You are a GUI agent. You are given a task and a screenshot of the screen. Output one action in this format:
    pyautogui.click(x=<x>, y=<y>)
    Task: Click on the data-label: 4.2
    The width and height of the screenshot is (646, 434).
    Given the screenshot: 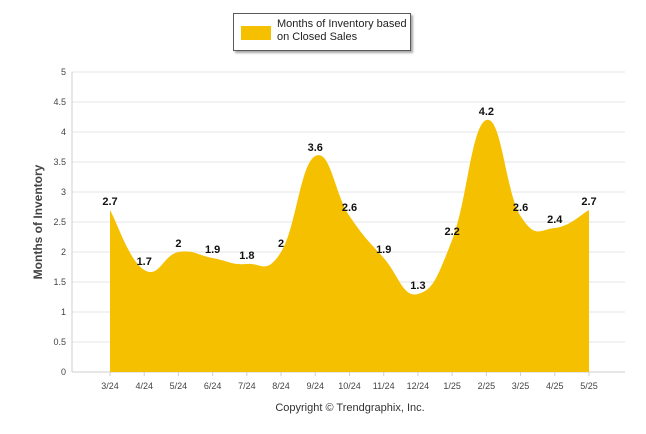 What is the action you would take?
    pyautogui.click(x=486, y=112)
    